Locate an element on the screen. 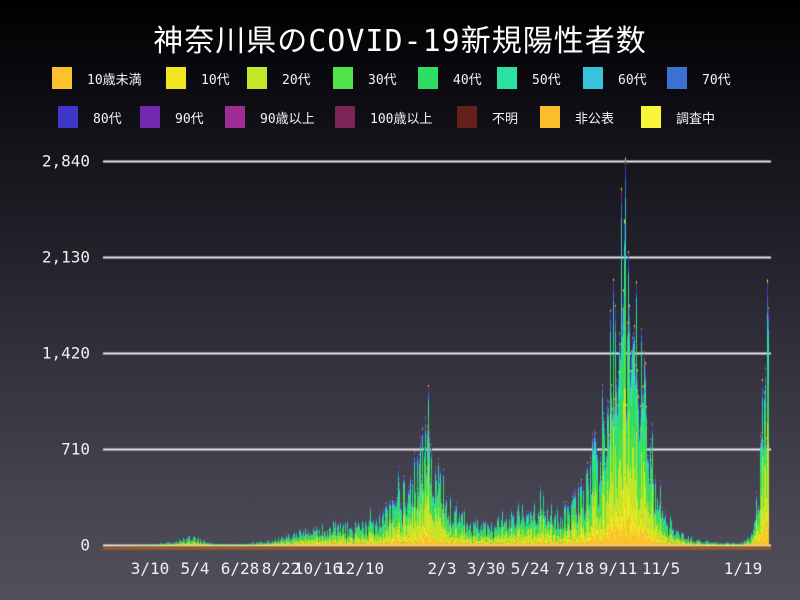 The width and height of the screenshot is (800, 600). legend-label: 90歳以上 is located at coordinates (287, 119).